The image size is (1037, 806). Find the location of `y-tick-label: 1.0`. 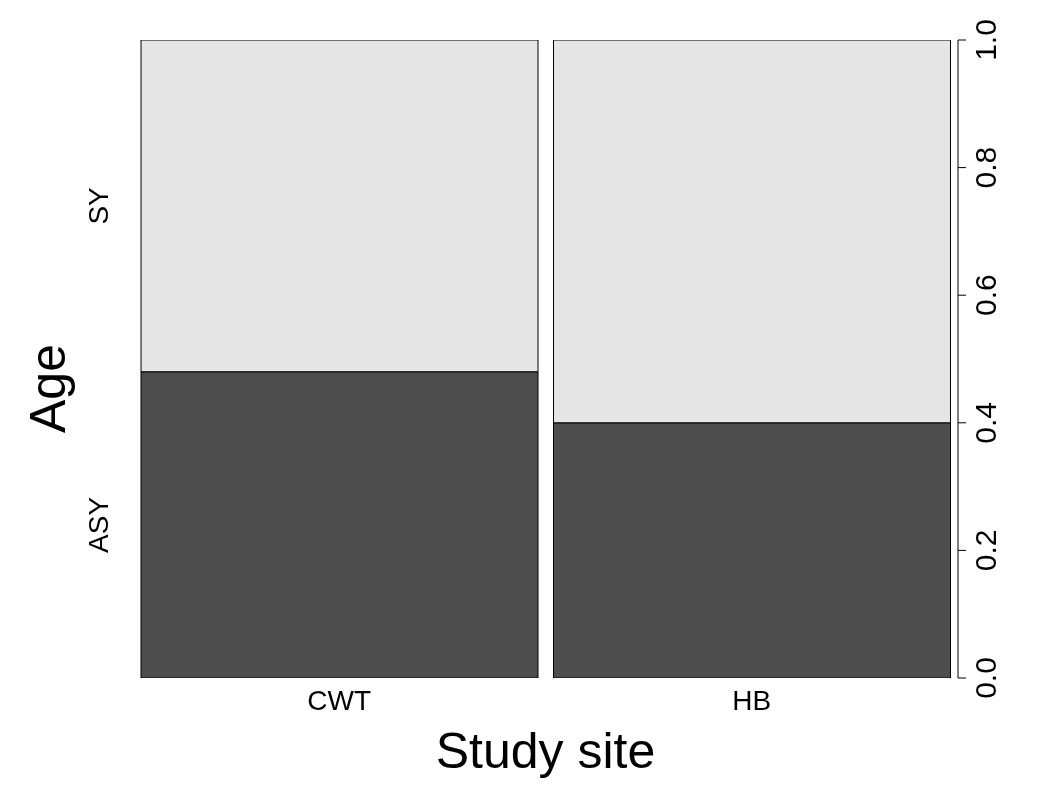

y-tick-label: 1.0 is located at coordinates (985, 40).